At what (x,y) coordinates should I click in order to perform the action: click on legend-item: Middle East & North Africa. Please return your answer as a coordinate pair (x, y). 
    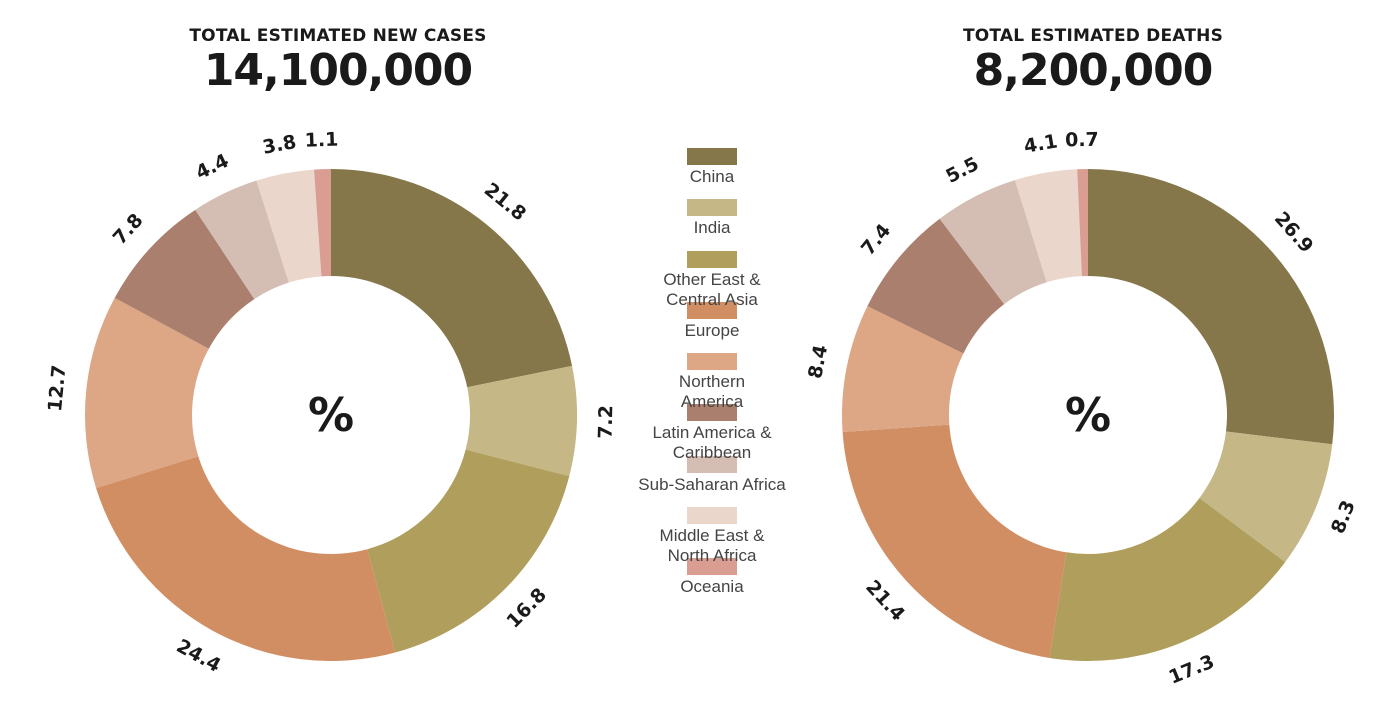
    Looking at the image, I should click on (712, 536).